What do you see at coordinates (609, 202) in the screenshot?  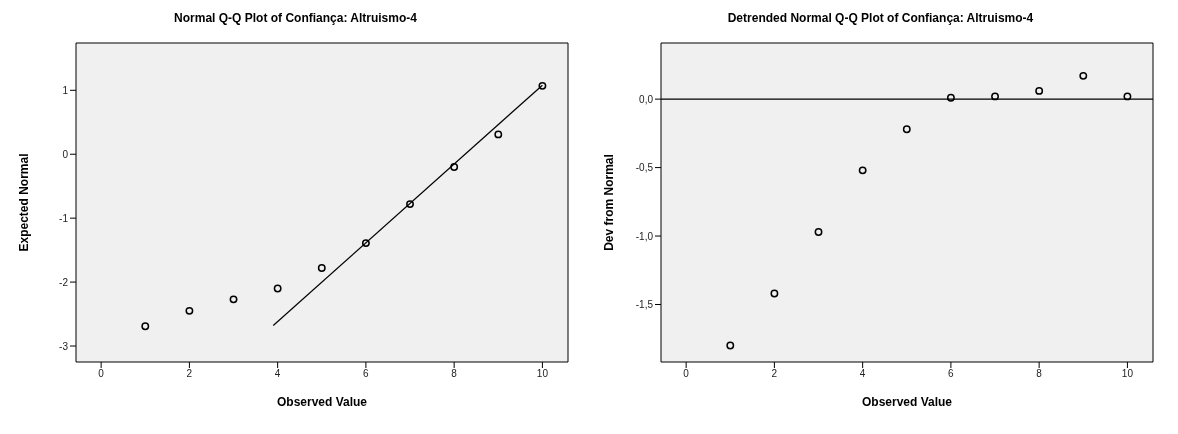 I see `y-axis-title: Dev from Normal` at bounding box center [609, 202].